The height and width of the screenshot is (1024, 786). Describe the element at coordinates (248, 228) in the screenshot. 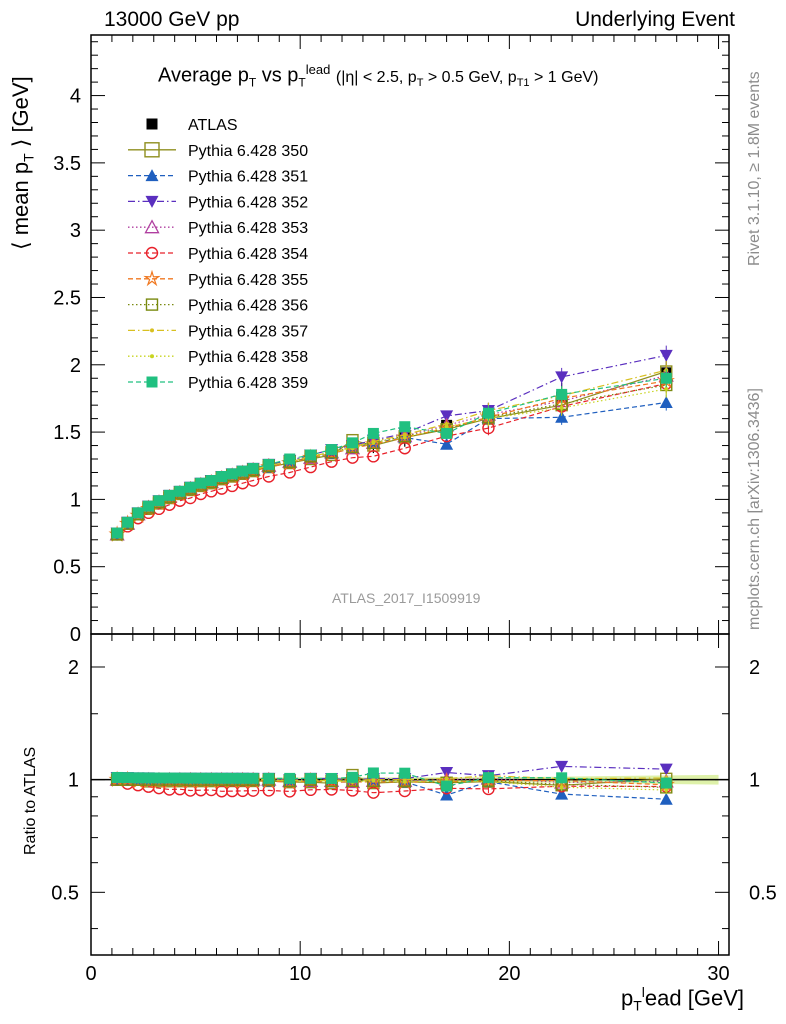

I see `legend-label-p353: Pythia 6.428 353` at that location.